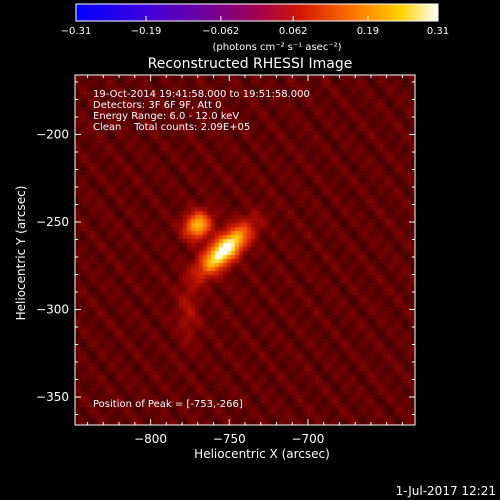 The image size is (500, 500). Describe the element at coordinates (229, 439) in the screenshot. I see `x-tick-label: −750` at that location.